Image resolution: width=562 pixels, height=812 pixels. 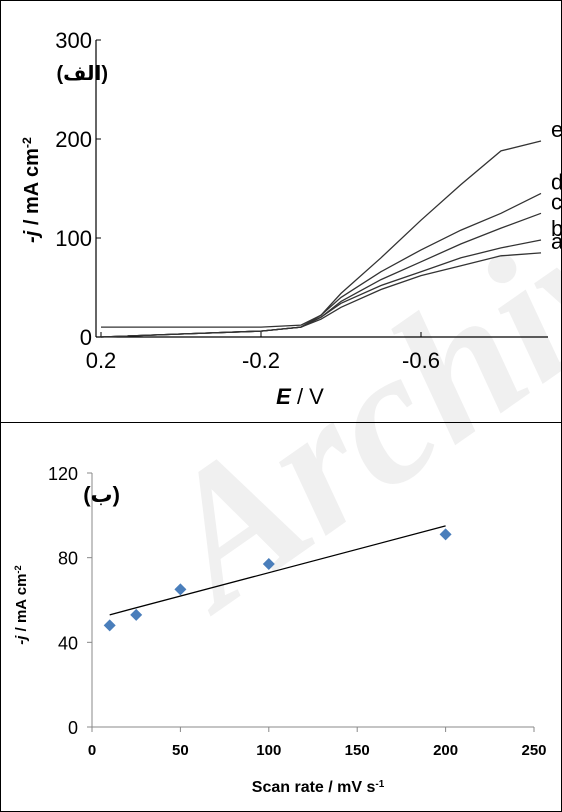 I want to click on x-axis-label-a: E / V, so click(x=300, y=396).